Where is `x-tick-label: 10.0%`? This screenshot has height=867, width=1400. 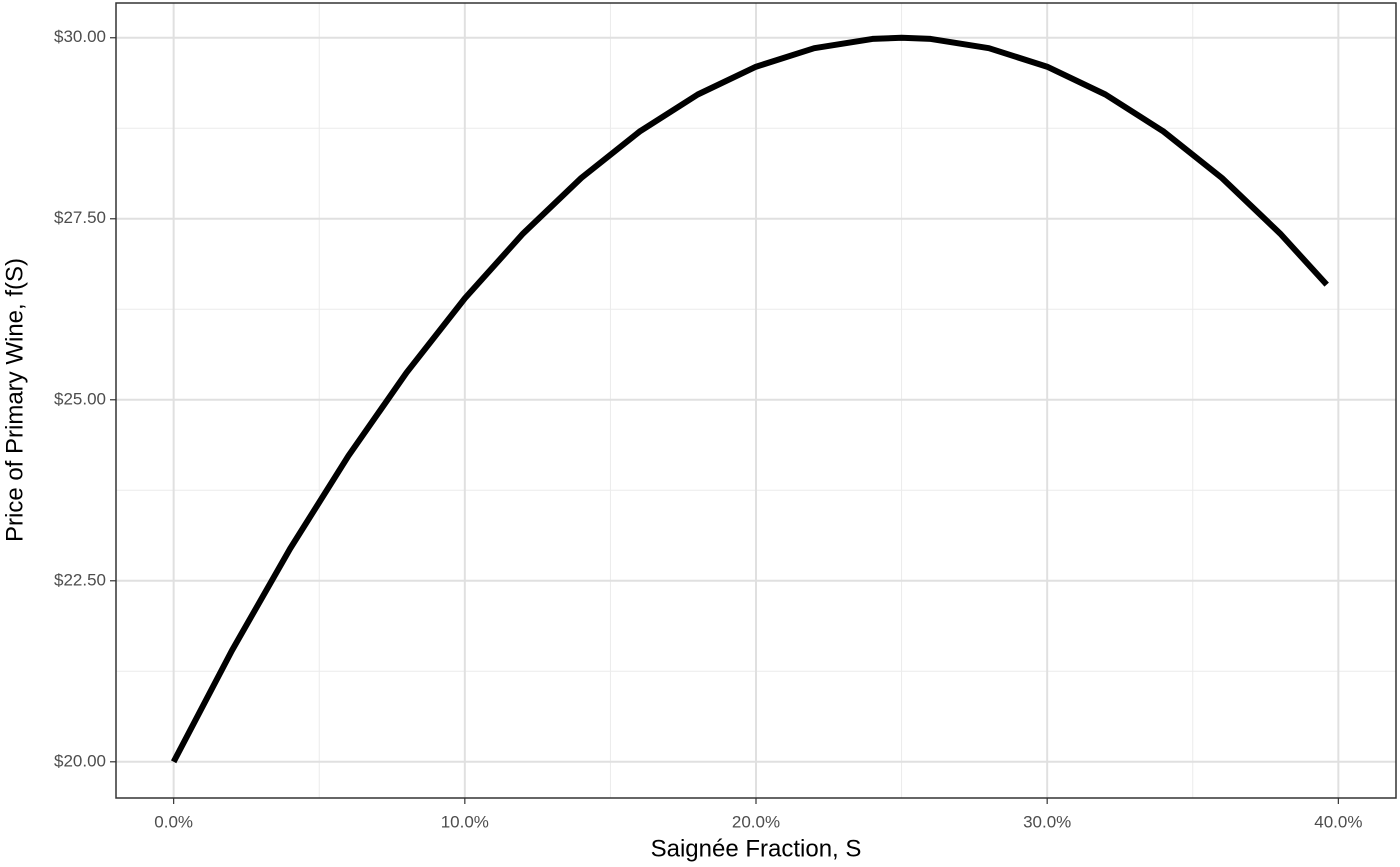 x-tick-label: 10.0% is located at coordinates (465, 821).